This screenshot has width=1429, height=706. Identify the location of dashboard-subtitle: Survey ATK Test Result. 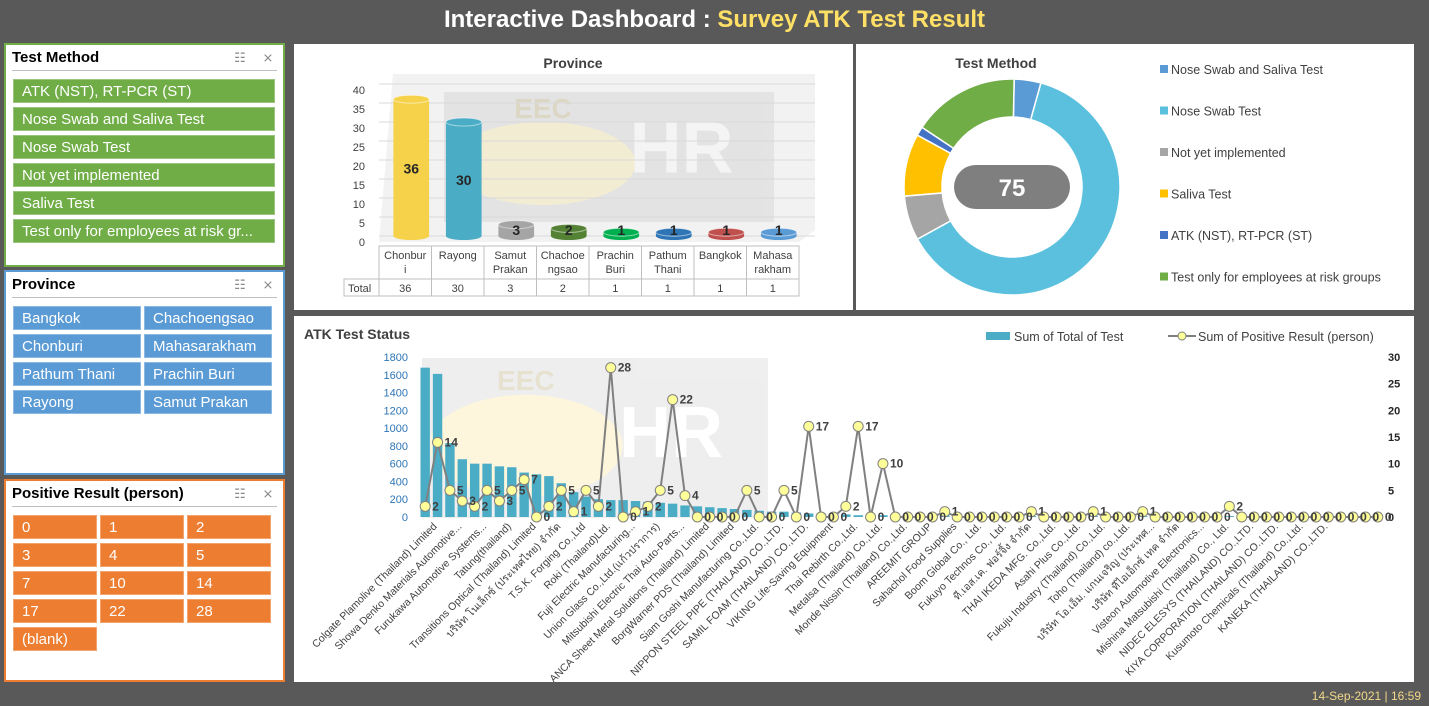
(851, 19).